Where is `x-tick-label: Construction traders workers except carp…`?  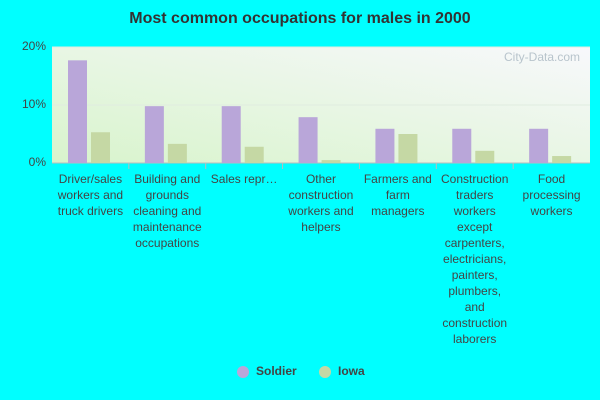 x-tick-label: Construction traders workers except carp… is located at coordinates (475, 259).